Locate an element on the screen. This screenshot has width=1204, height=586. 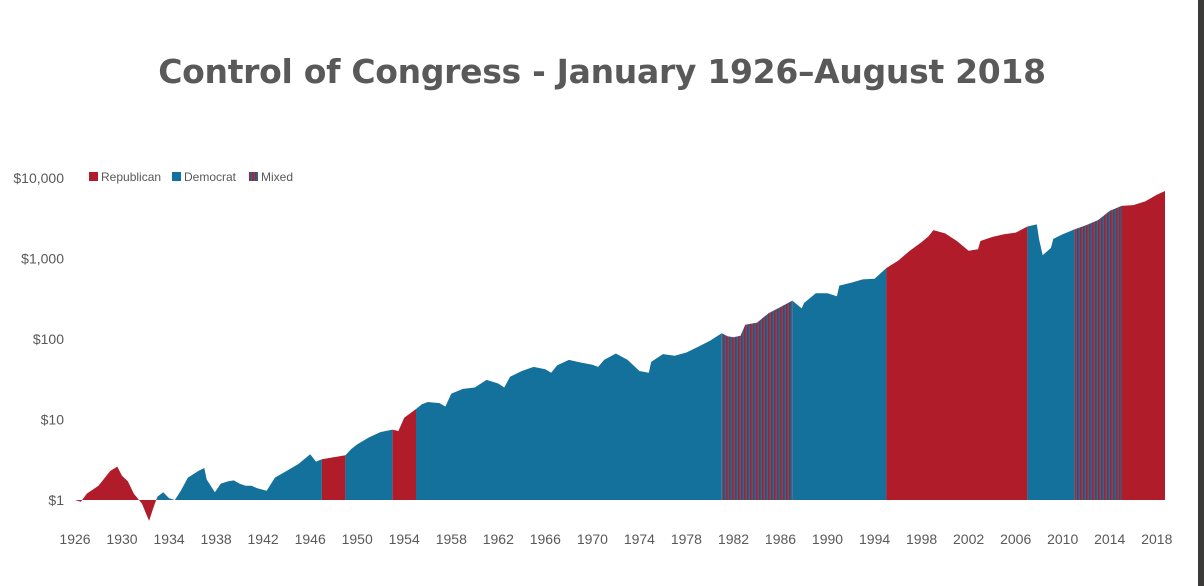
x-tick-label: 1982 is located at coordinates (733, 539).